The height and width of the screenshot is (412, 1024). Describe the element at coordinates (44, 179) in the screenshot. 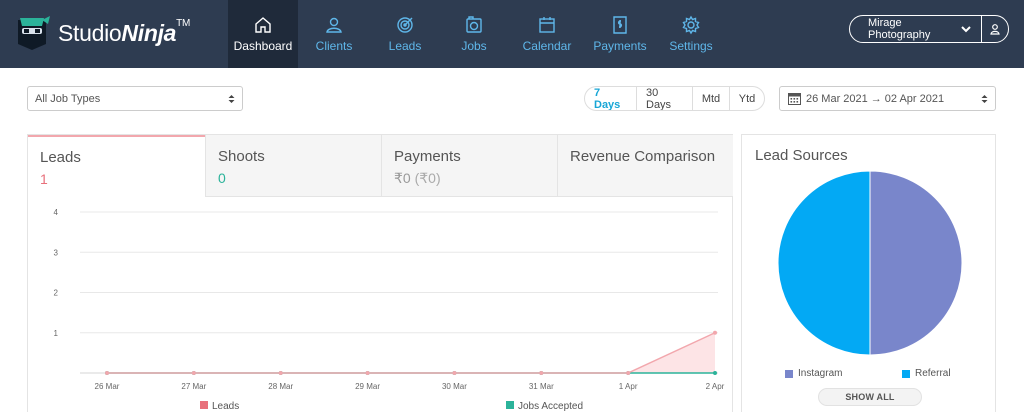

I see `tab-leads-value: 1` at that location.